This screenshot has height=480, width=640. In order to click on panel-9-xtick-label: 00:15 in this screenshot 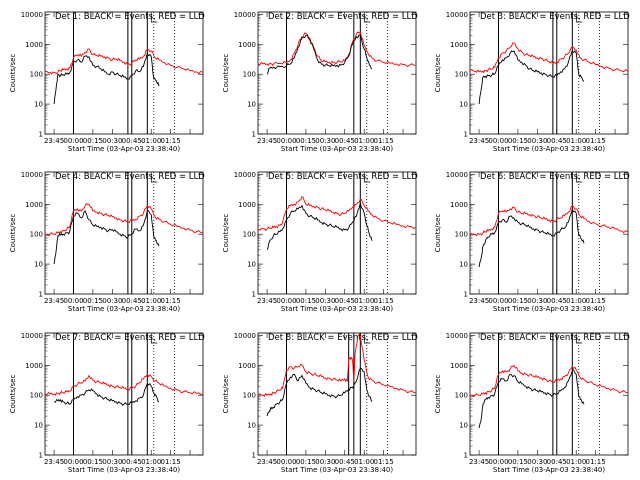, I will do `click(518, 462)`.